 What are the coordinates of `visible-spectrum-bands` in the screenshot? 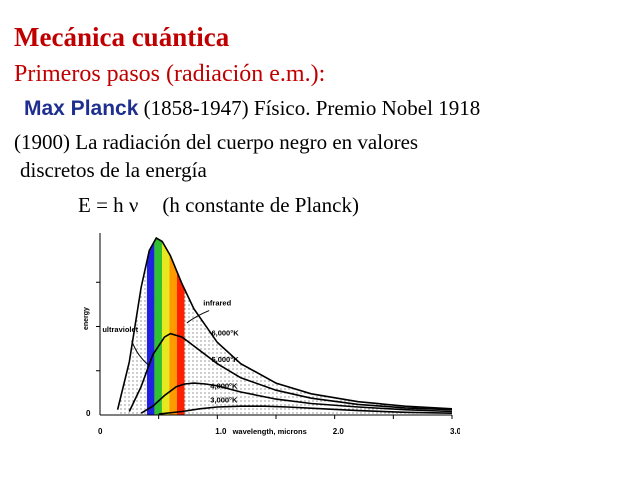 It's located at (165, 326).